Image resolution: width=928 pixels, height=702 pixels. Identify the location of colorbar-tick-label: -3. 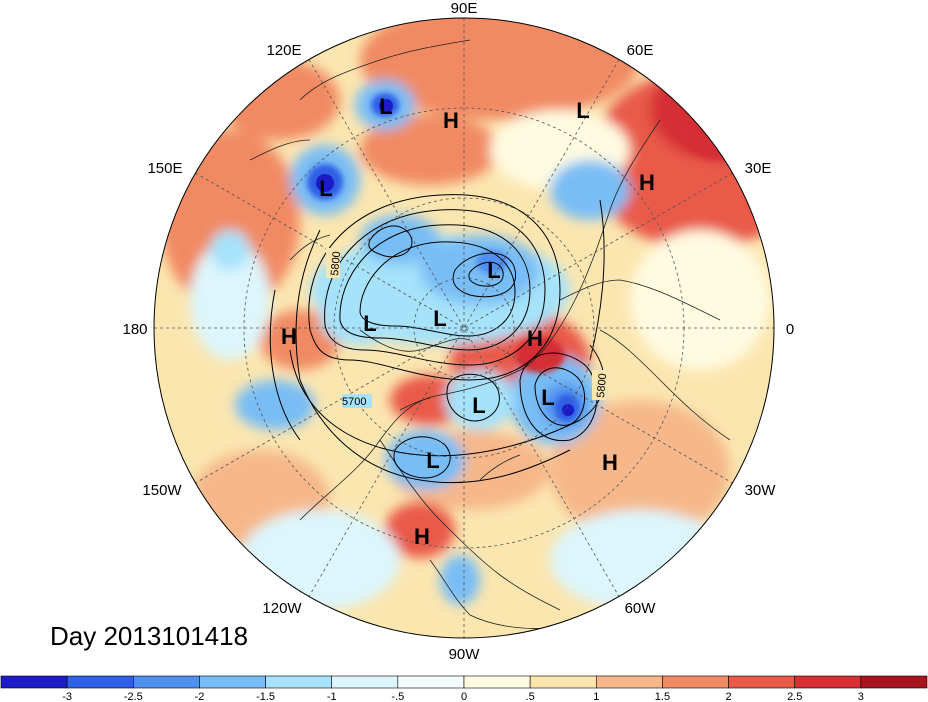
(67, 696).